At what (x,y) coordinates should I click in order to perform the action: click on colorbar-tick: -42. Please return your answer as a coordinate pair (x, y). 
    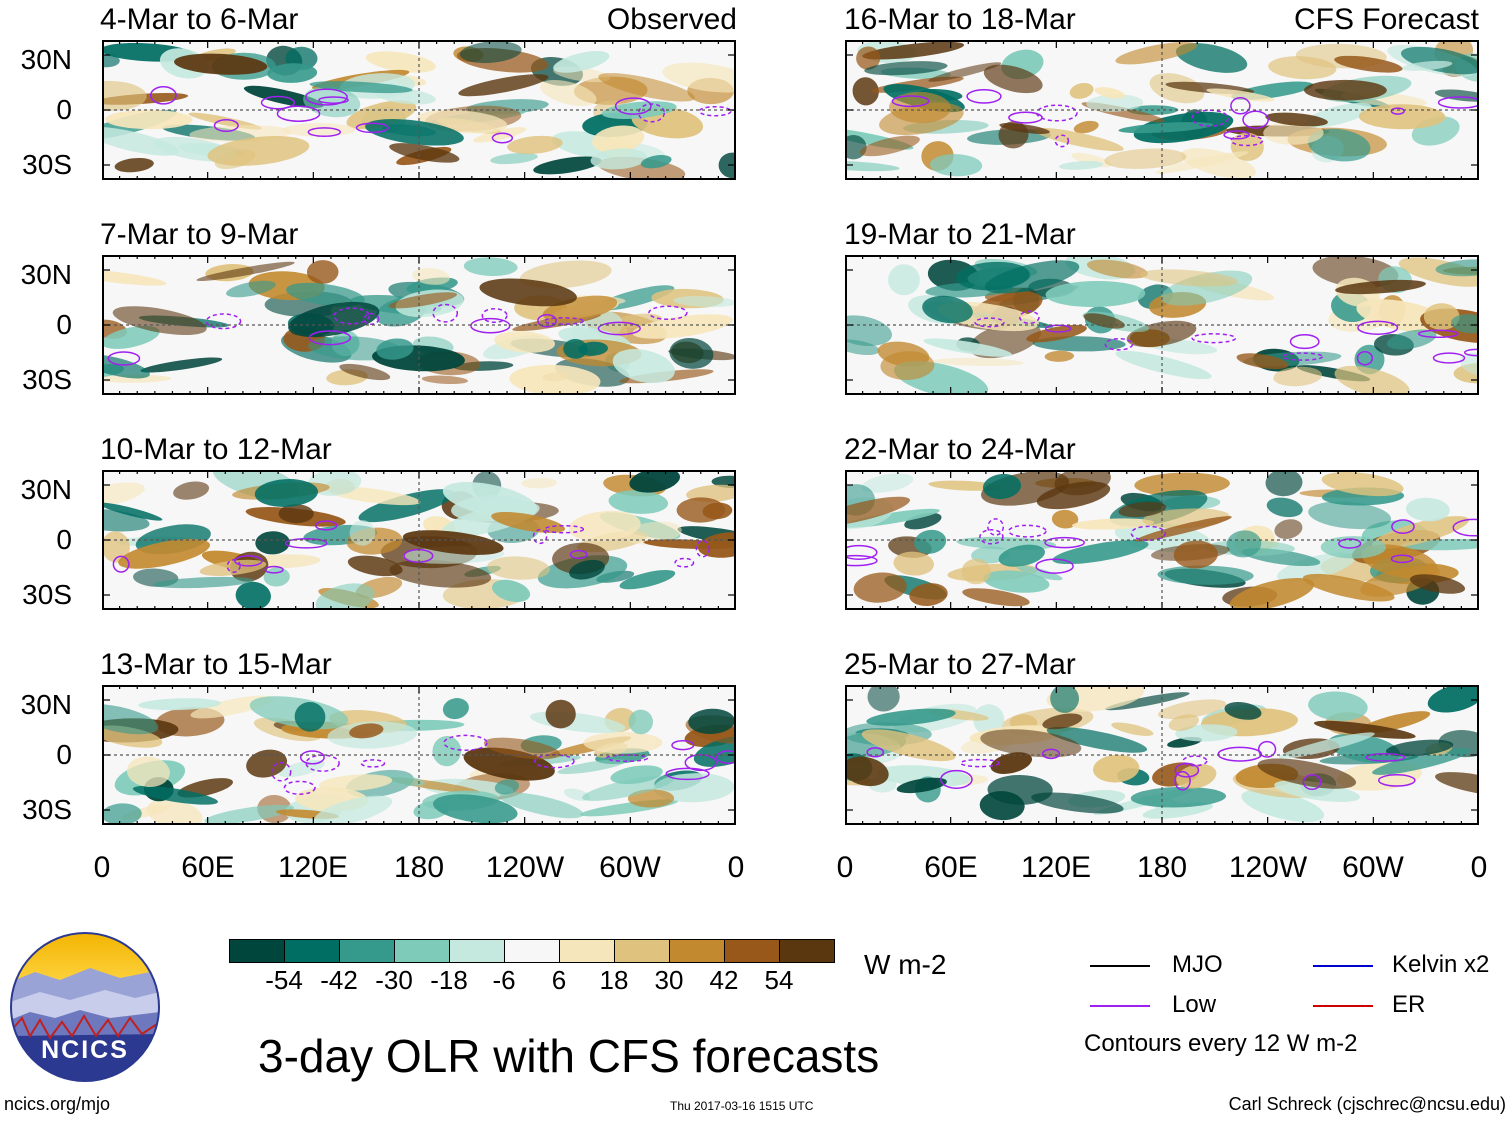
    Looking at the image, I should click on (339, 980).